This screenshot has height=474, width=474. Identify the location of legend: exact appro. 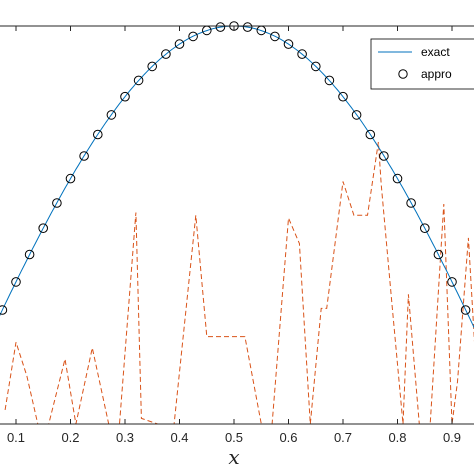
(422, 64).